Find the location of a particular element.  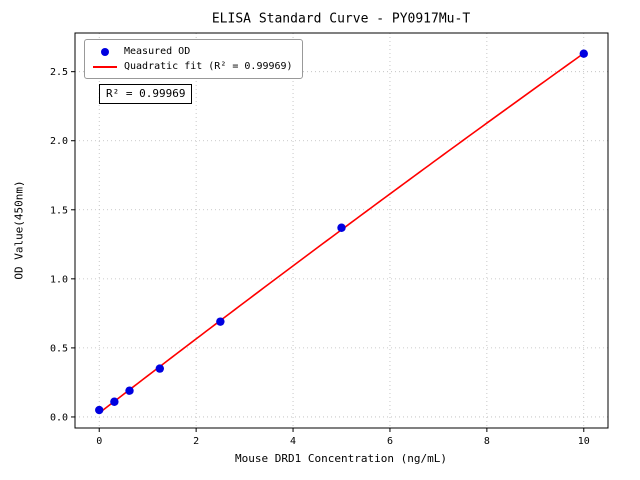

y-tick-label: 2.5 is located at coordinates (59, 72).